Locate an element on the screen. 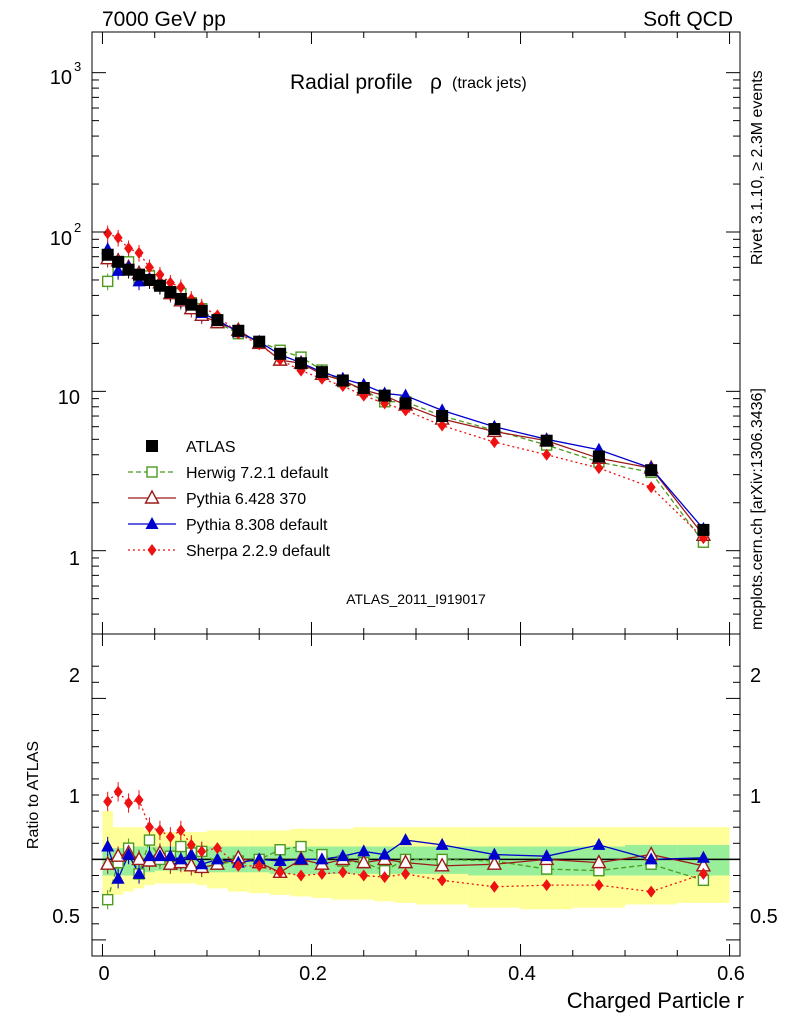  legend-marker-sherpa-2-2-9-default is located at coordinates (152, 550).